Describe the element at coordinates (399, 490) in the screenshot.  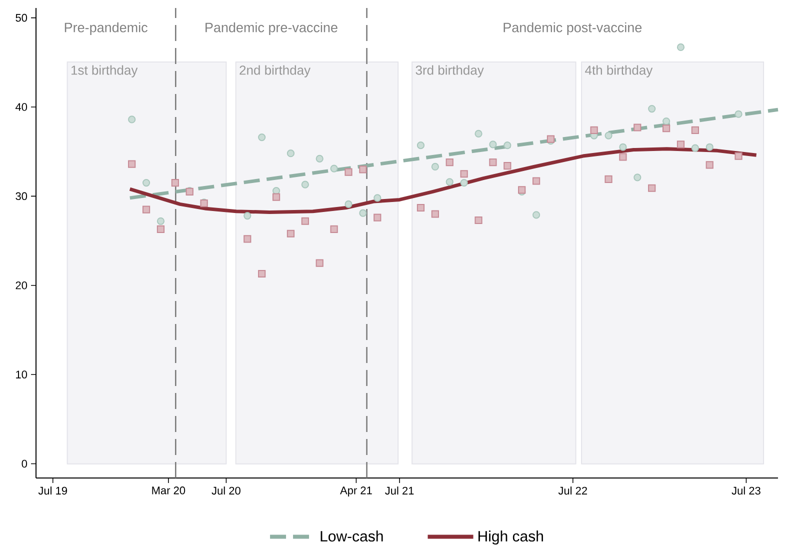
I see `x-tick-label: Jul 21` at that location.